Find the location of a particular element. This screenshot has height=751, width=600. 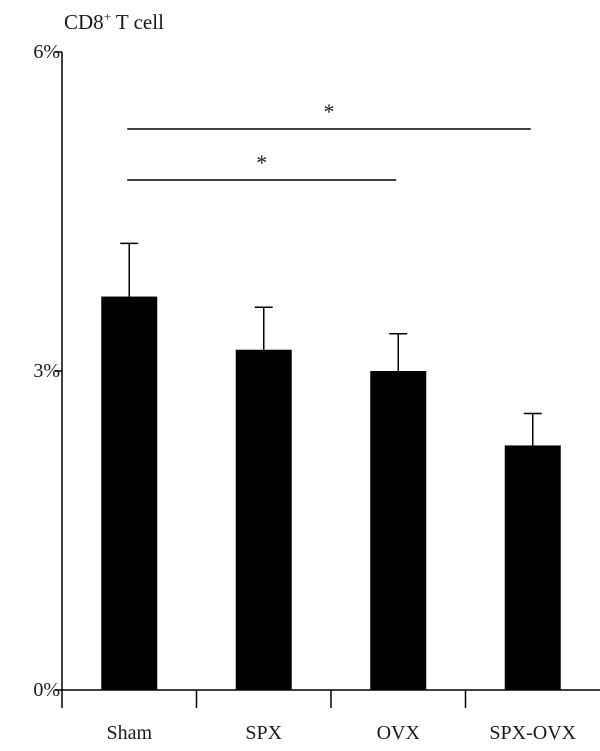

y-tick-label: 6% is located at coordinates (46, 52).